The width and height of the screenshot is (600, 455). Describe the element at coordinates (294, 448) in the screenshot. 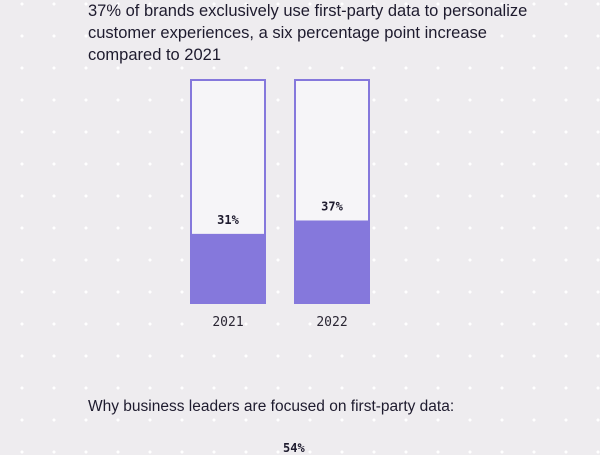

I see `next-chart-value-label: 54%` at that location.